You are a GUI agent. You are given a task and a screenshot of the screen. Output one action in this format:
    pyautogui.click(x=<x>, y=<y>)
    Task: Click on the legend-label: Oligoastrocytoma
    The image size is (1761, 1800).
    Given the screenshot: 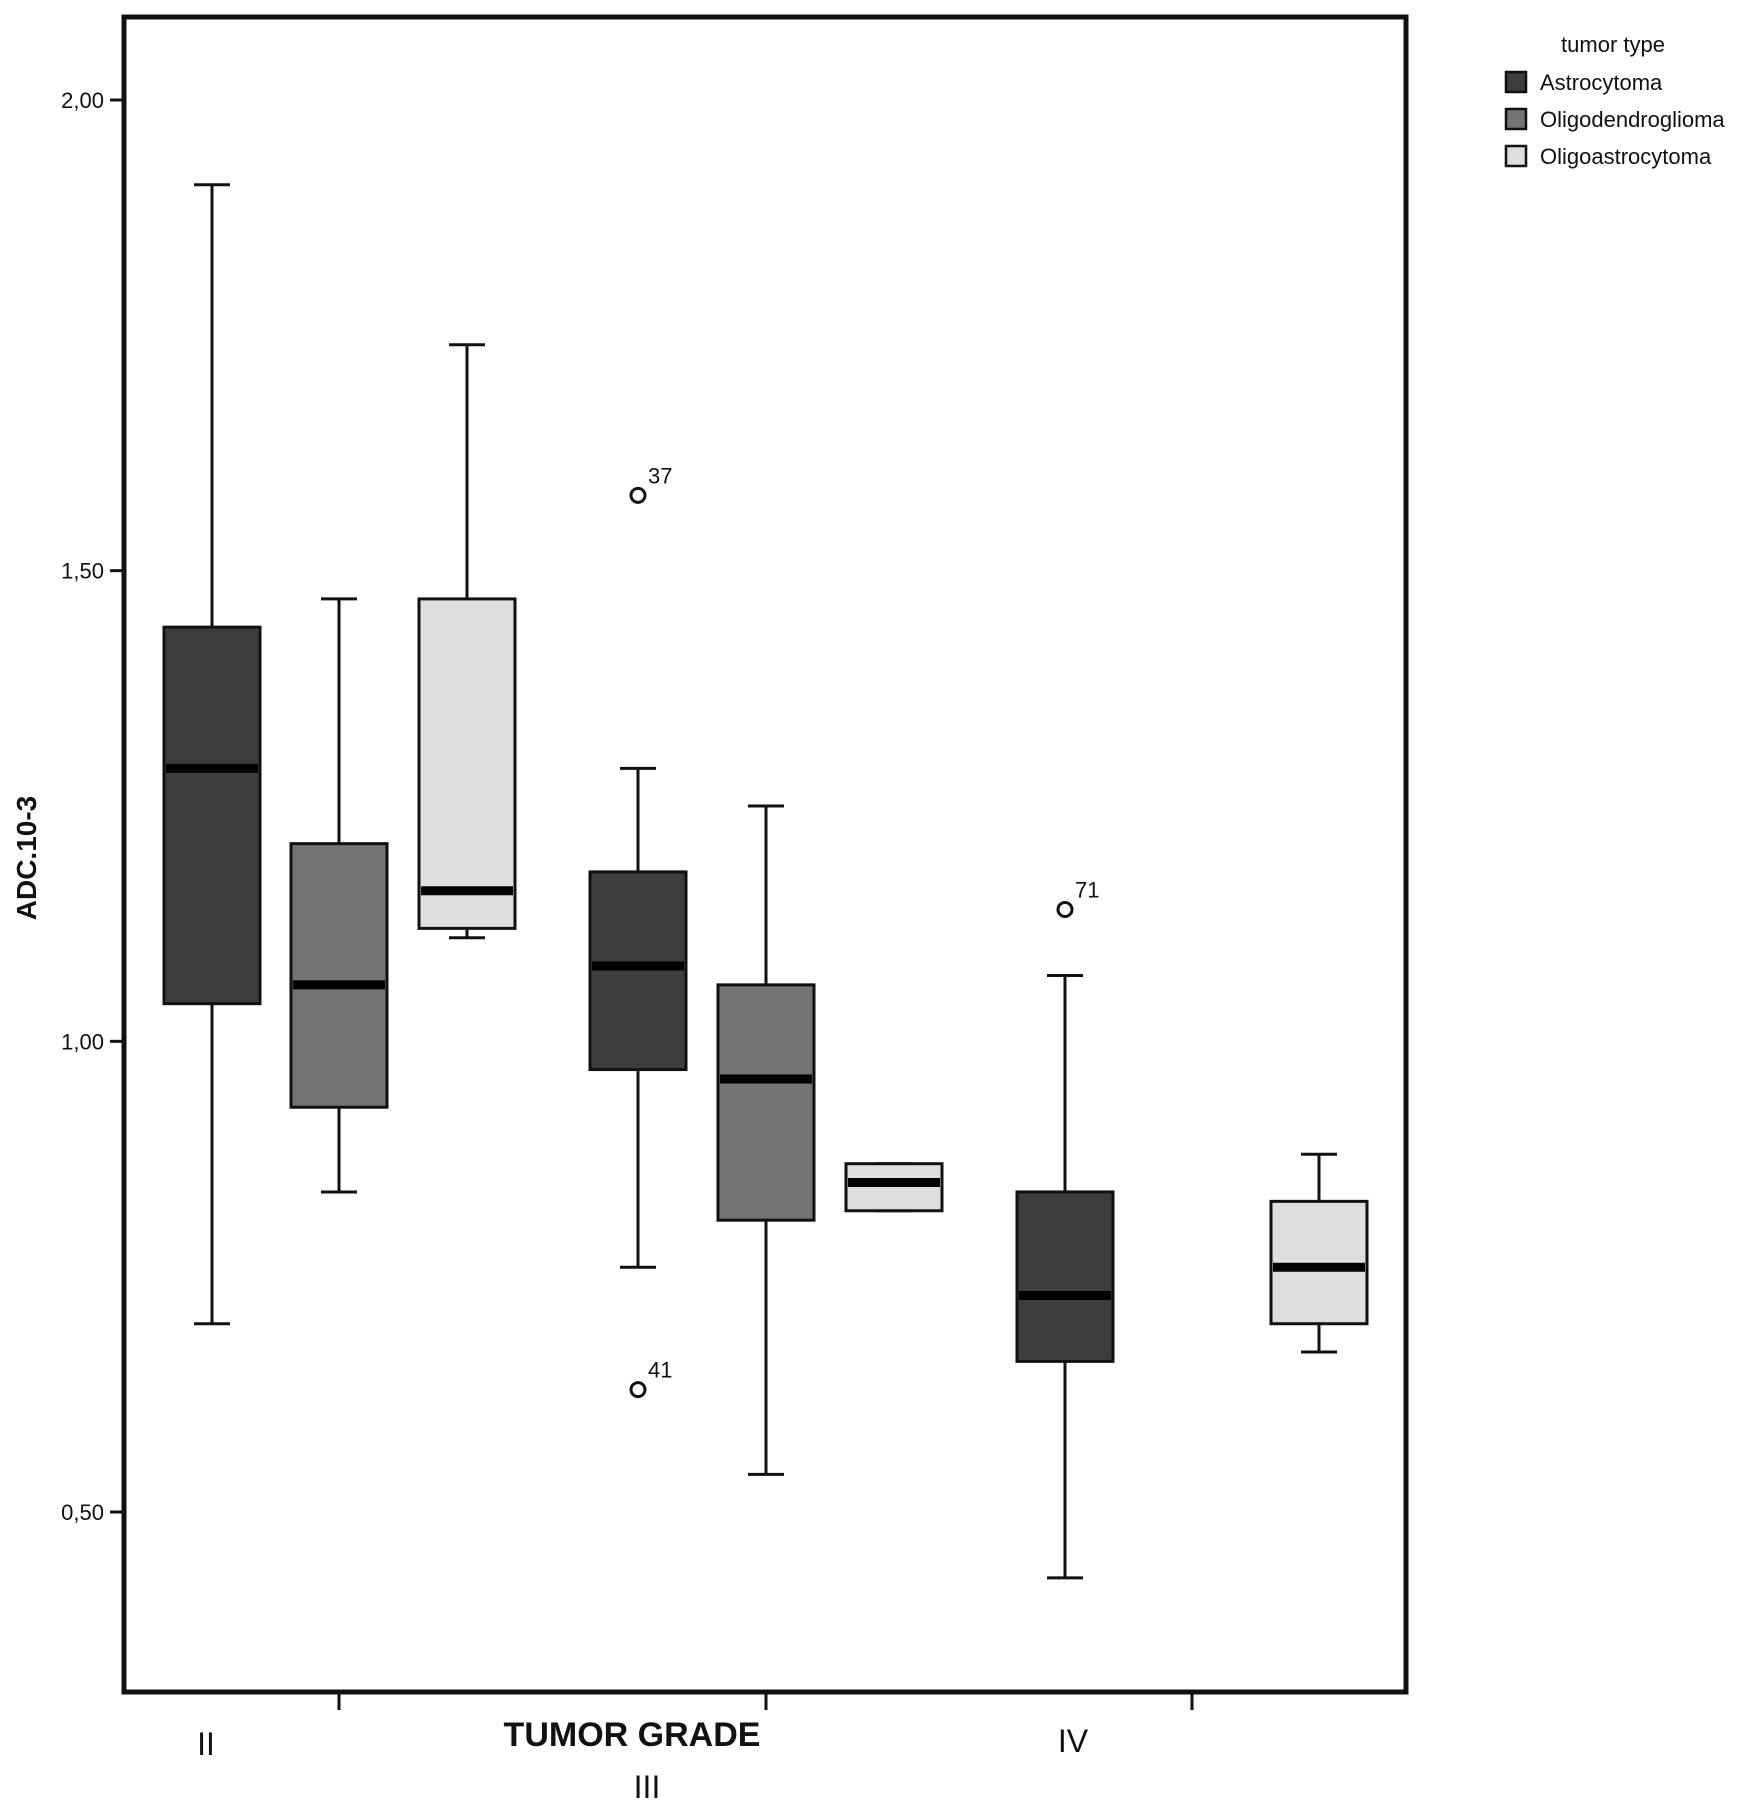 What is the action you would take?
    pyautogui.click(x=1626, y=156)
    